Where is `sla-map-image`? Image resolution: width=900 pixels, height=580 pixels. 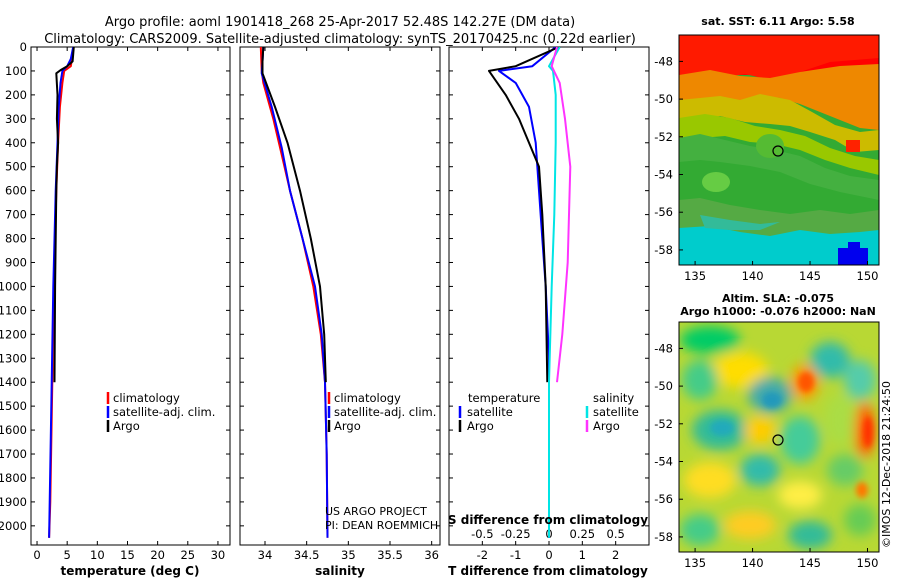 sla-map-image is located at coordinates (779, 437).